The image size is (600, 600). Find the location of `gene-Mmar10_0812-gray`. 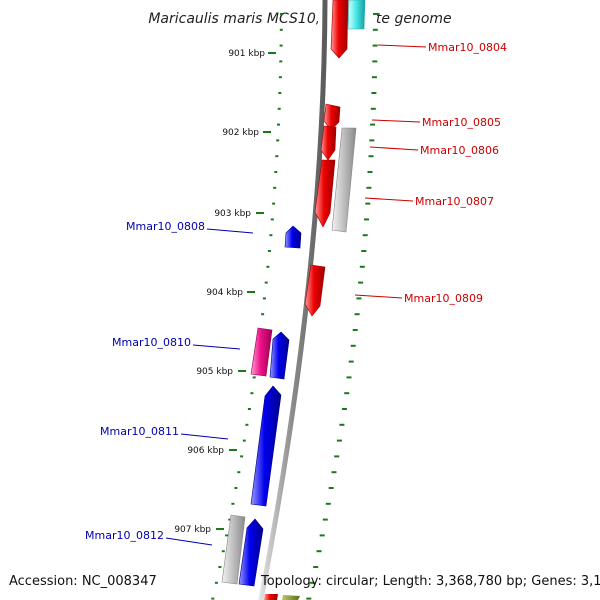

gene-Mmar10_0812-gray is located at coordinates (233, 549).